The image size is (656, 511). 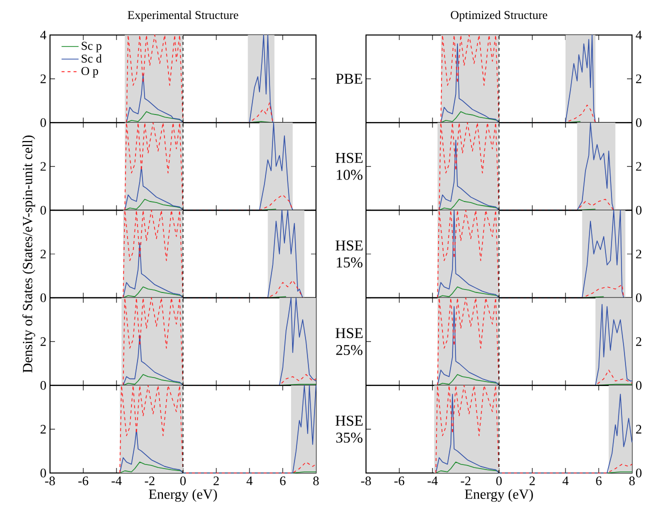 What do you see at coordinates (349, 429) in the screenshot?
I see `text: HSE 35%` at bounding box center [349, 429].